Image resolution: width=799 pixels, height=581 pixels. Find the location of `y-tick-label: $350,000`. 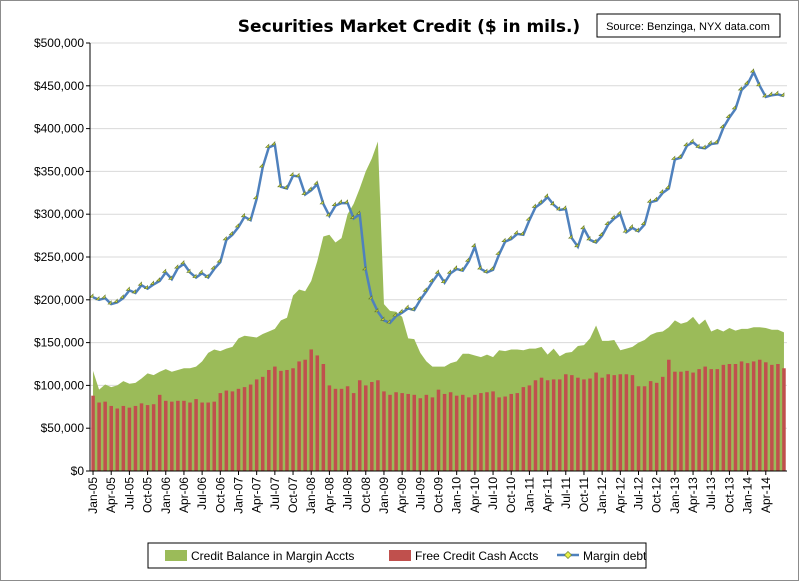

y-tick-label: $350,000 is located at coordinates (59, 171).